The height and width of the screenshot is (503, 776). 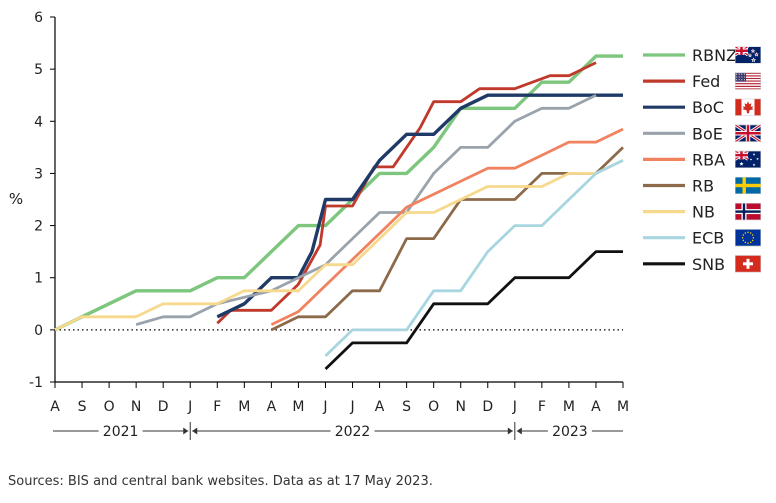 What do you see at coordinates (714, 55) in the screenshot?
I see `legend-label: RBNZ` at bounding box center [714, 55].